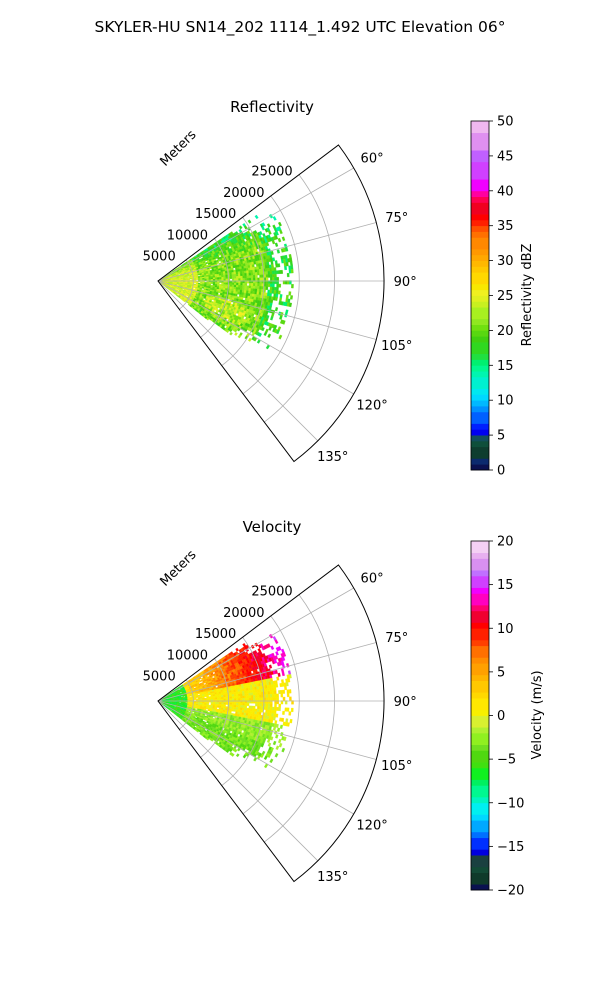 This screenshot has height=1000, width=600. I want to click on reflectivity-colorbar-label: Reflectivity dBZ, so click(527, 295).